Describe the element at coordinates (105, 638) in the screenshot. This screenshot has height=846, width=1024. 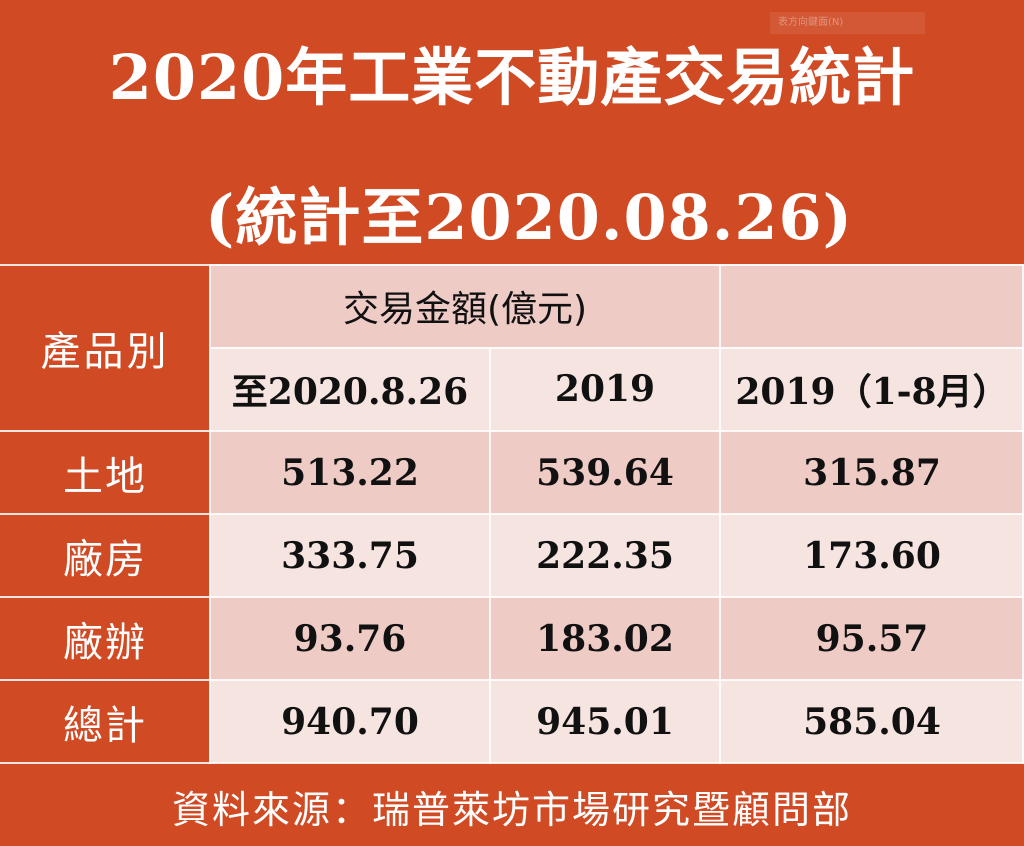
I see `row-label-factory-office: 廠辦` at that location.